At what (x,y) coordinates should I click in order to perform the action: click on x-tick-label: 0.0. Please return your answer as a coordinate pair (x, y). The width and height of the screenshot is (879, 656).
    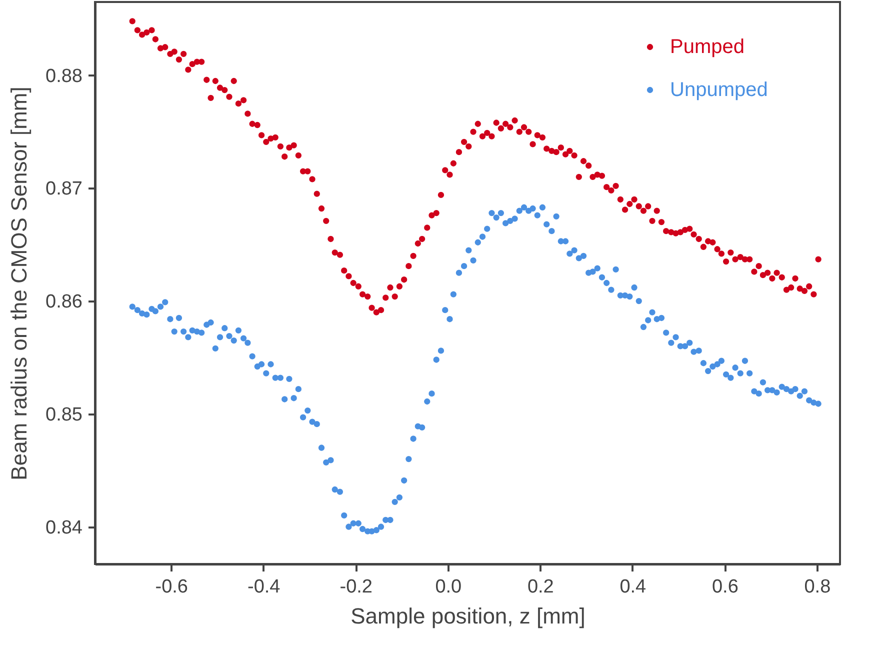
    Looking at the image, I should click on (448, 587).